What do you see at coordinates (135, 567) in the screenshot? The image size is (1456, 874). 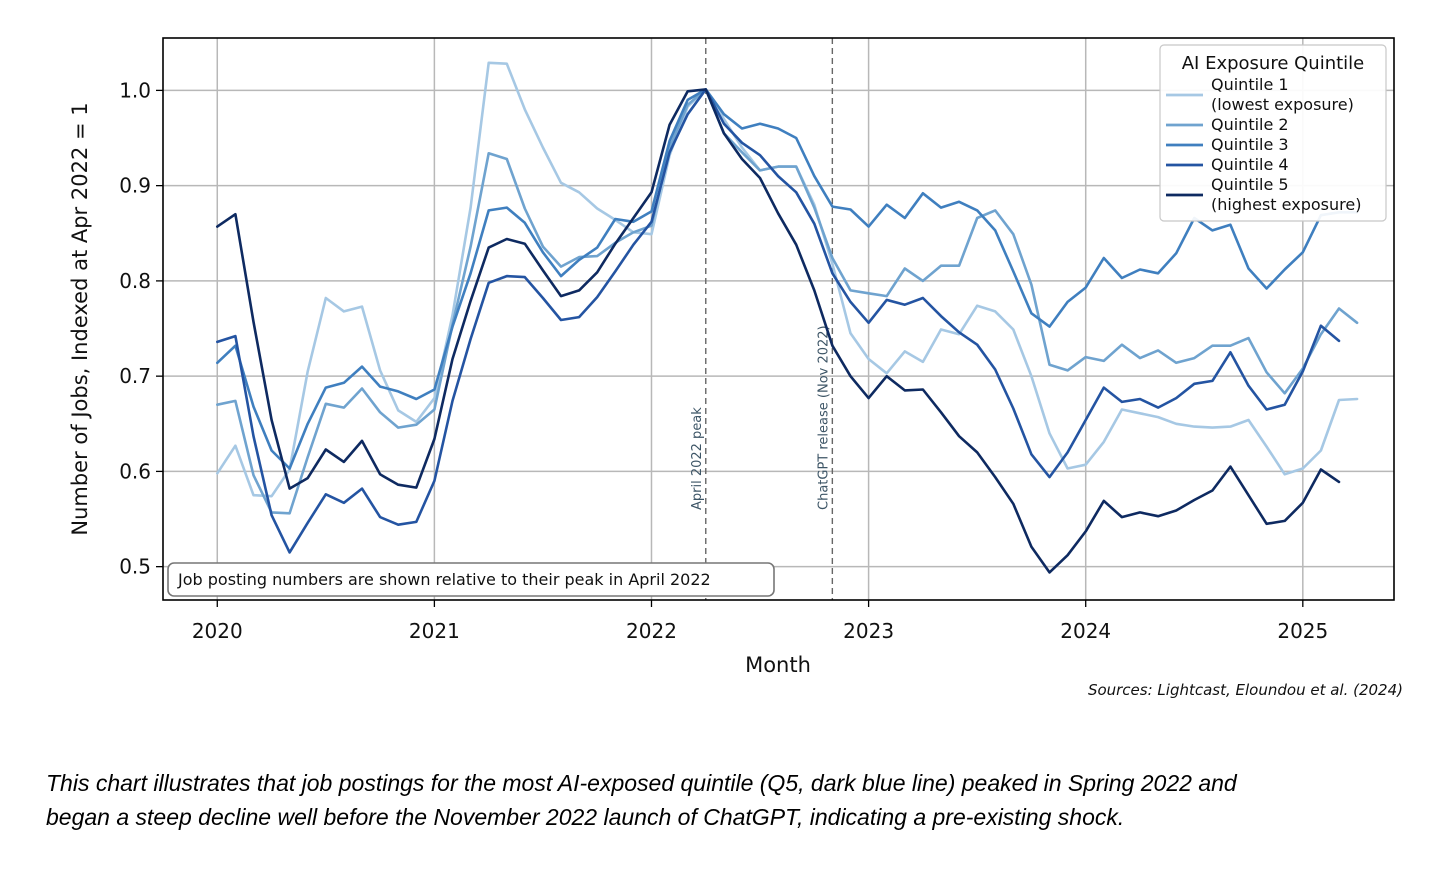 I see `y-tick-label: 0.5` at bounding box center [135, 567].